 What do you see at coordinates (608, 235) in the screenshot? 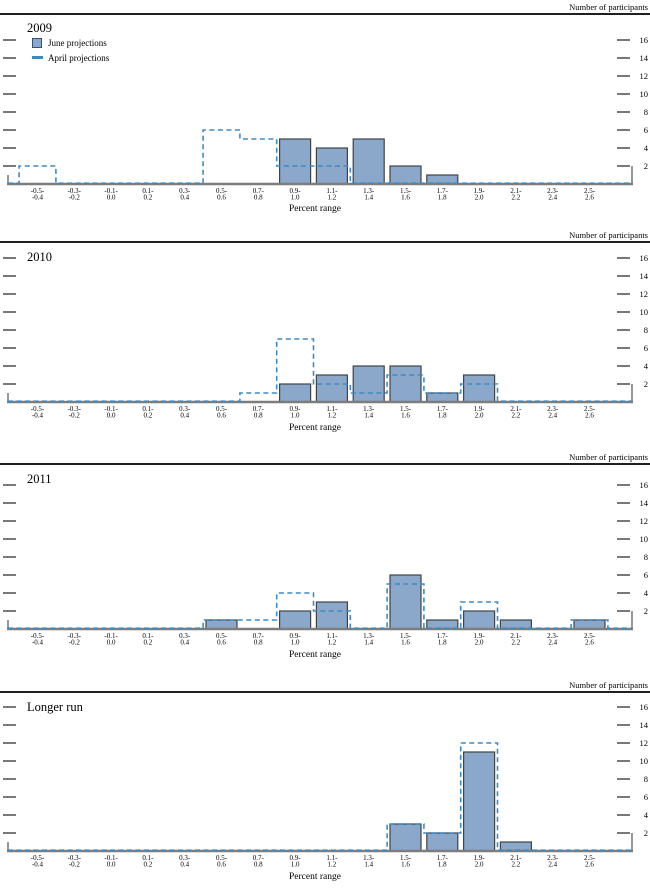
I see `right-axis-title: Number of participants` at bounding box center [608, 235].